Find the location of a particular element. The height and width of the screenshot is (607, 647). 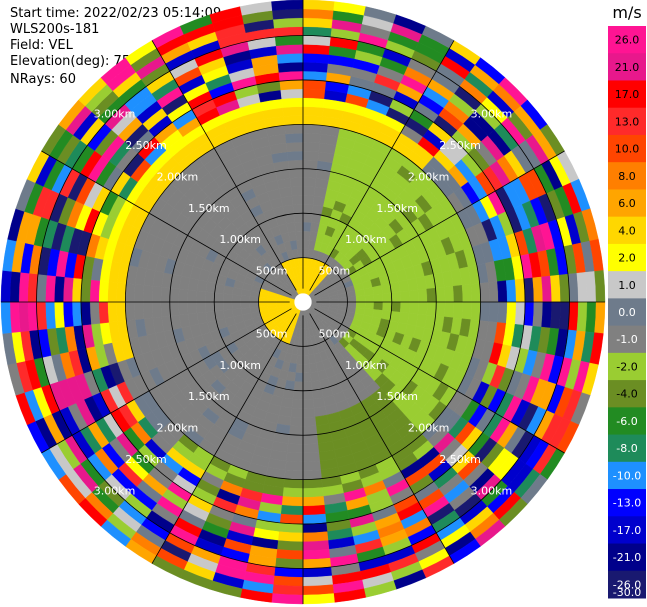

colorbar-tick-label: 2.0 is located at coordinates (627, 258).